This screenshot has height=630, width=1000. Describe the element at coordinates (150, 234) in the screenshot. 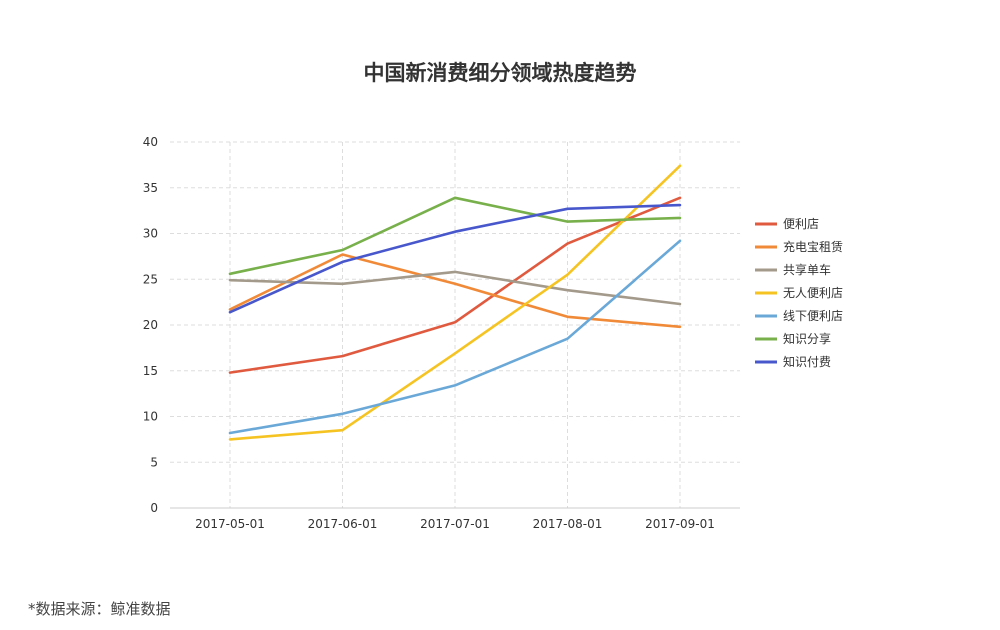

I see `y-tick-label: 30` at that location.